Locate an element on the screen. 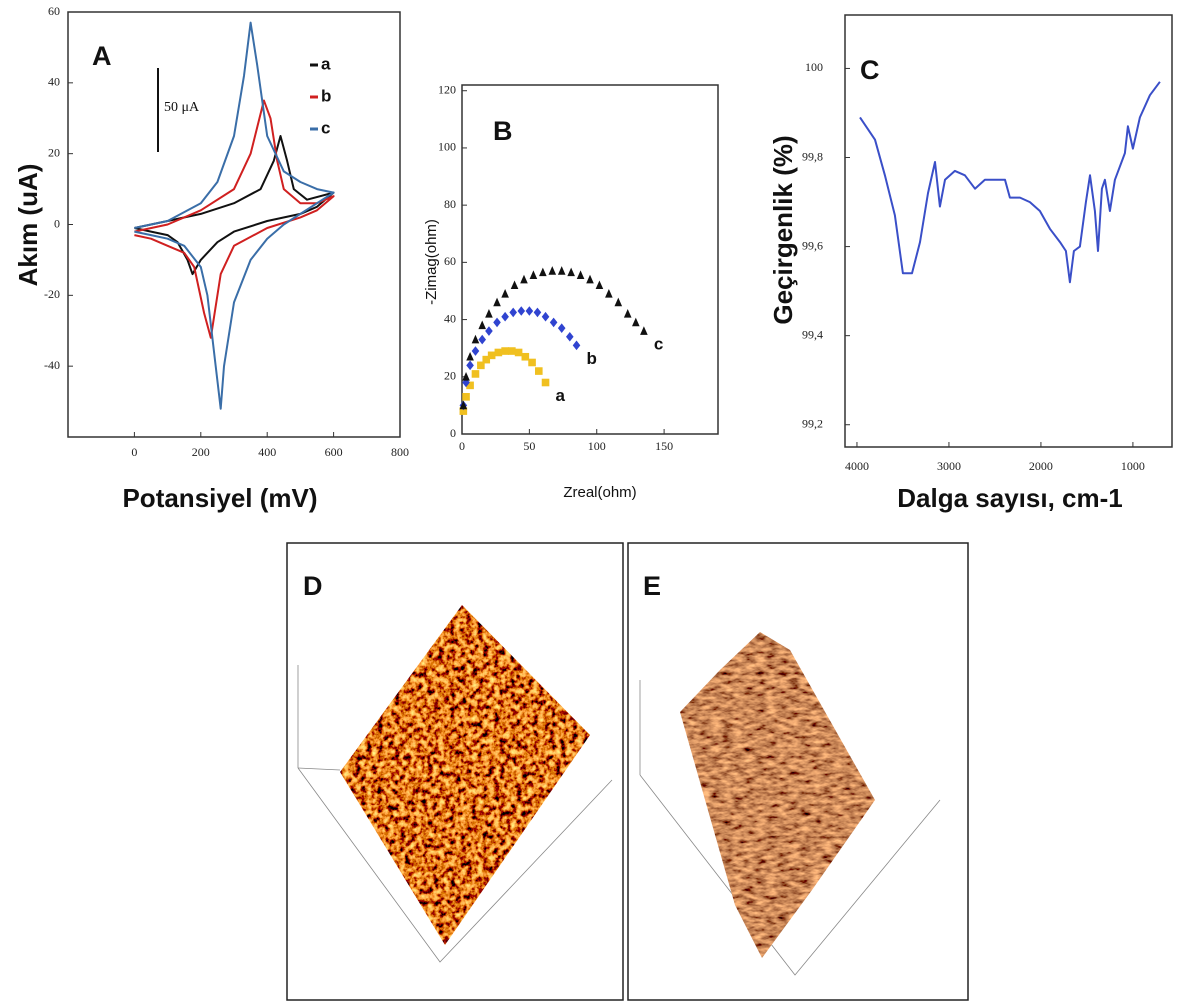  legend-label: b is located at coordinates (326, 95).